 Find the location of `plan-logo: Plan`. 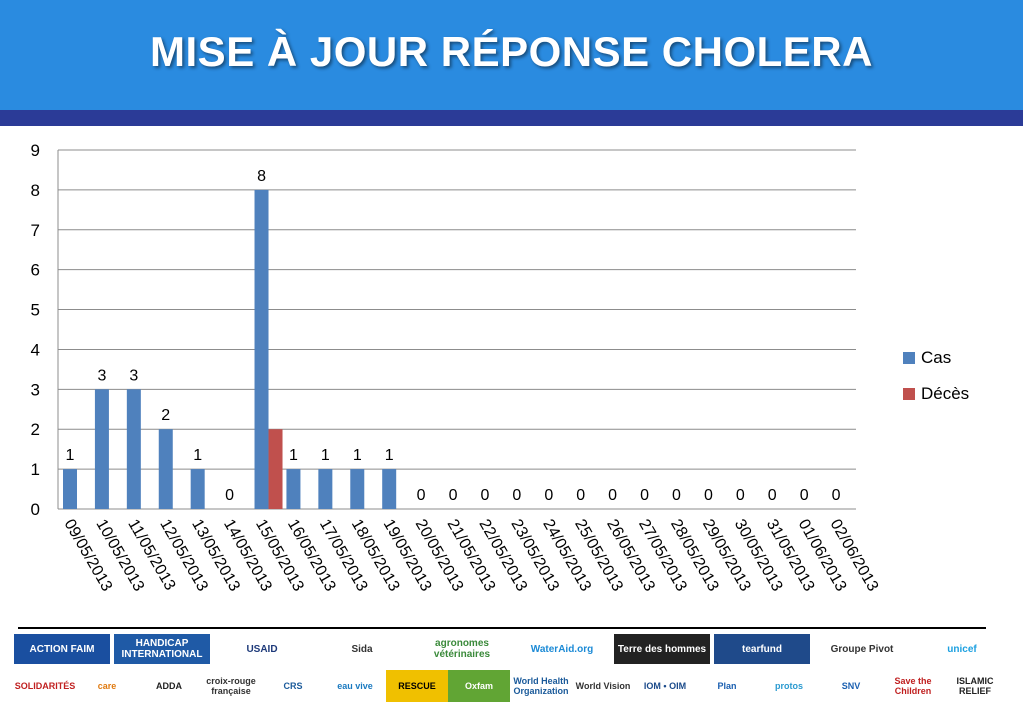

plan-logo: Plan is located at coordinates (727, 686).